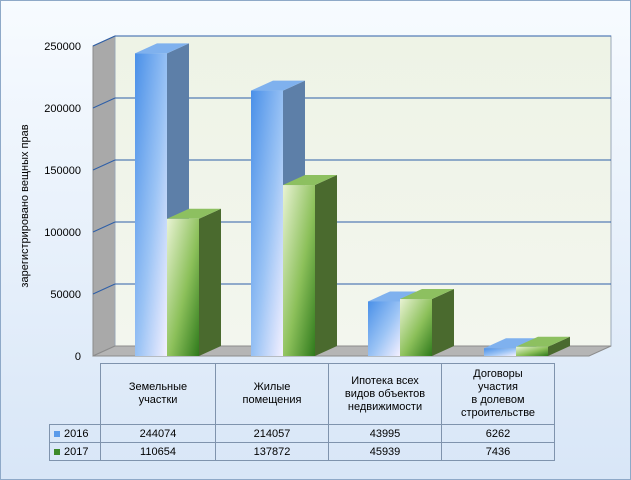 Image resolution: width=631 pixels, height=480 pixels. Describe the element at coordinates (272, 387) in the screenshot. I see `category-label: Жилые` at that location.